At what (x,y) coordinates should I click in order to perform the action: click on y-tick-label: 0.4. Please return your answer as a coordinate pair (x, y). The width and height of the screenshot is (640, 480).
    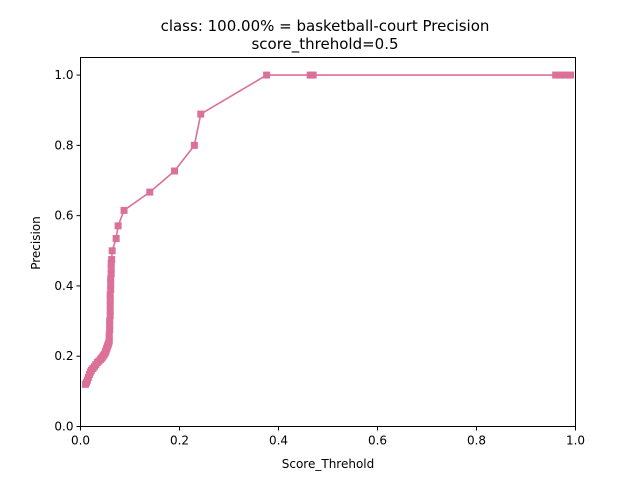
    Looking at the image, I should click on (63, 286).